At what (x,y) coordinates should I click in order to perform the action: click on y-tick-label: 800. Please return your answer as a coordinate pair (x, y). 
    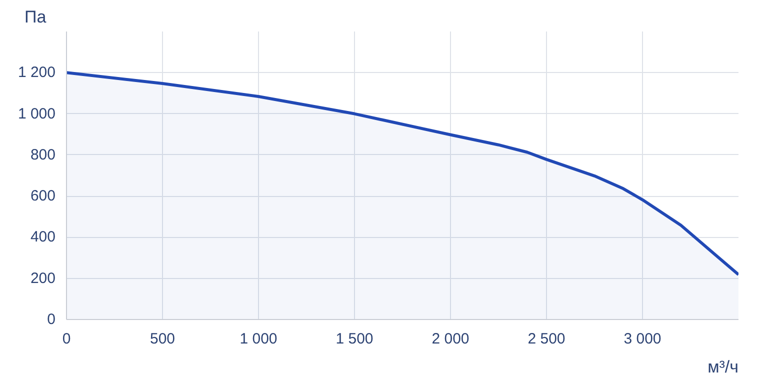
    Looking at the image, I should click on (43, 155).